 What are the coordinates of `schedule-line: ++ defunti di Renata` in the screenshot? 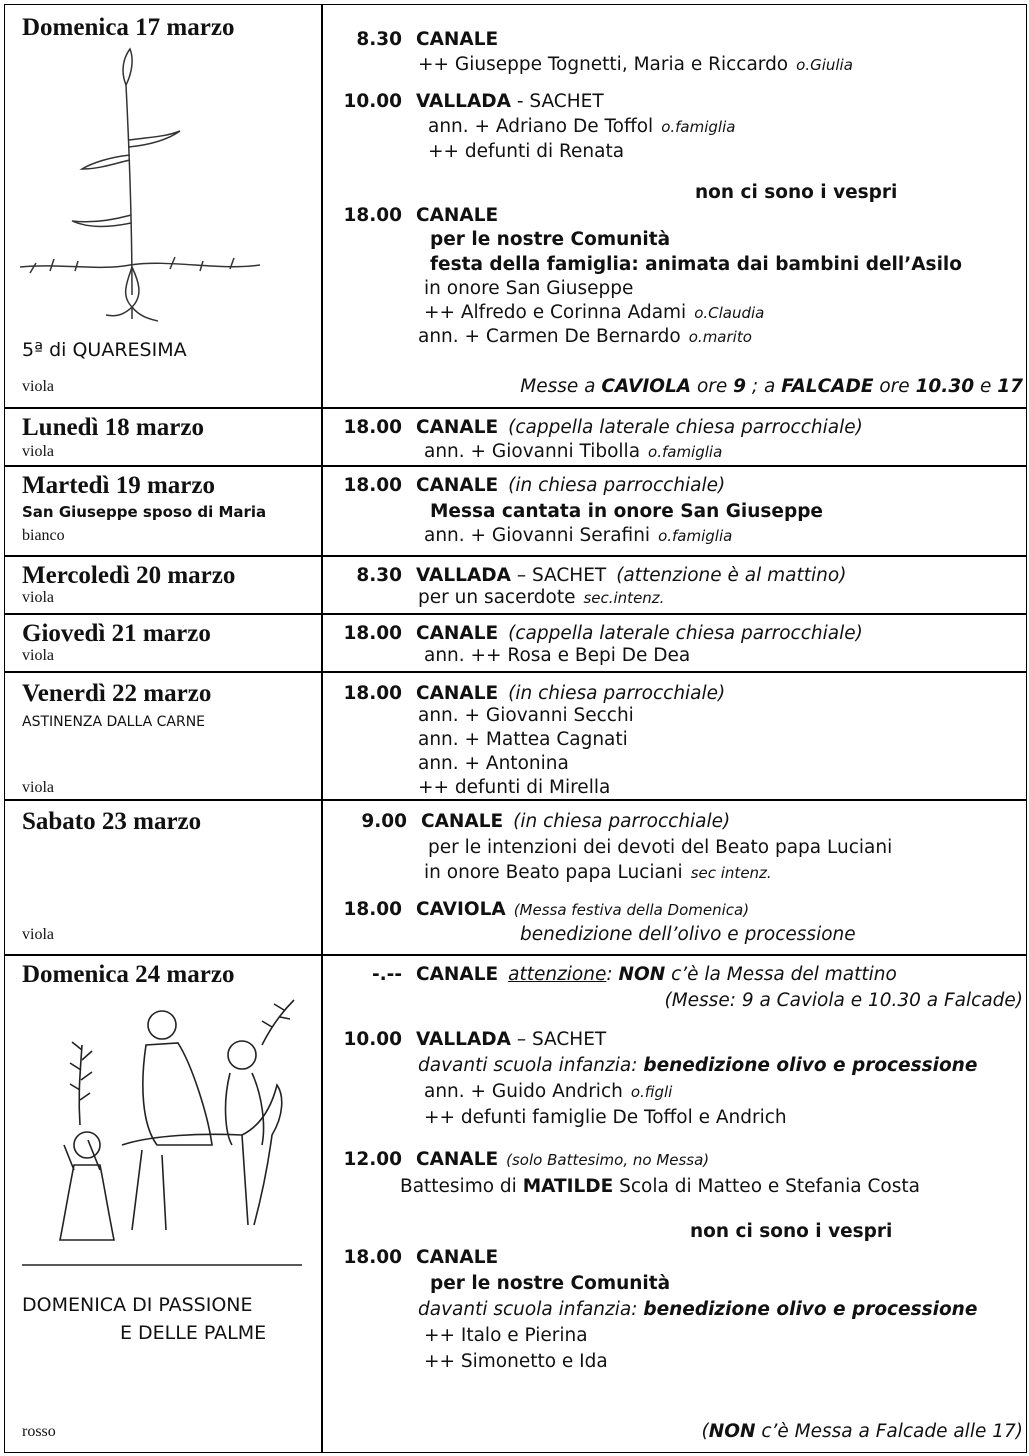 It's located at (526, 152).